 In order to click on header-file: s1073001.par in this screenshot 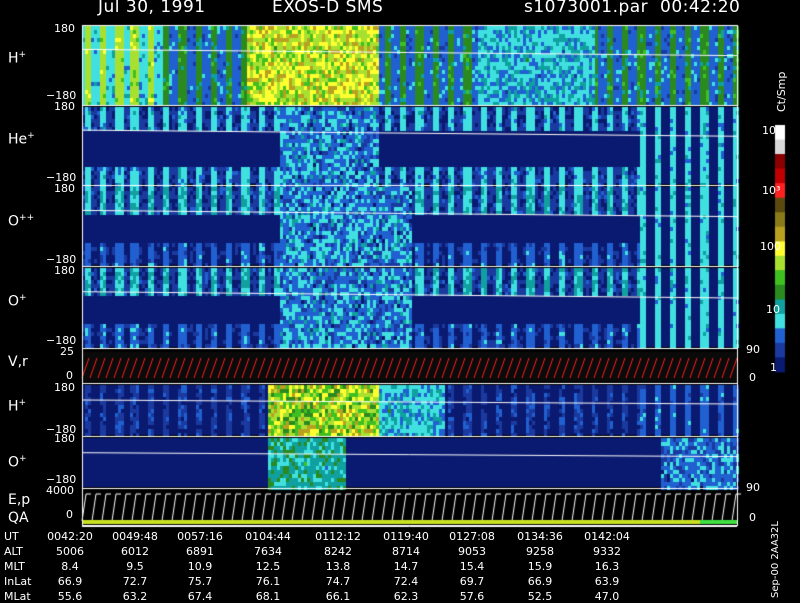, I will do `click(586, 8)`.